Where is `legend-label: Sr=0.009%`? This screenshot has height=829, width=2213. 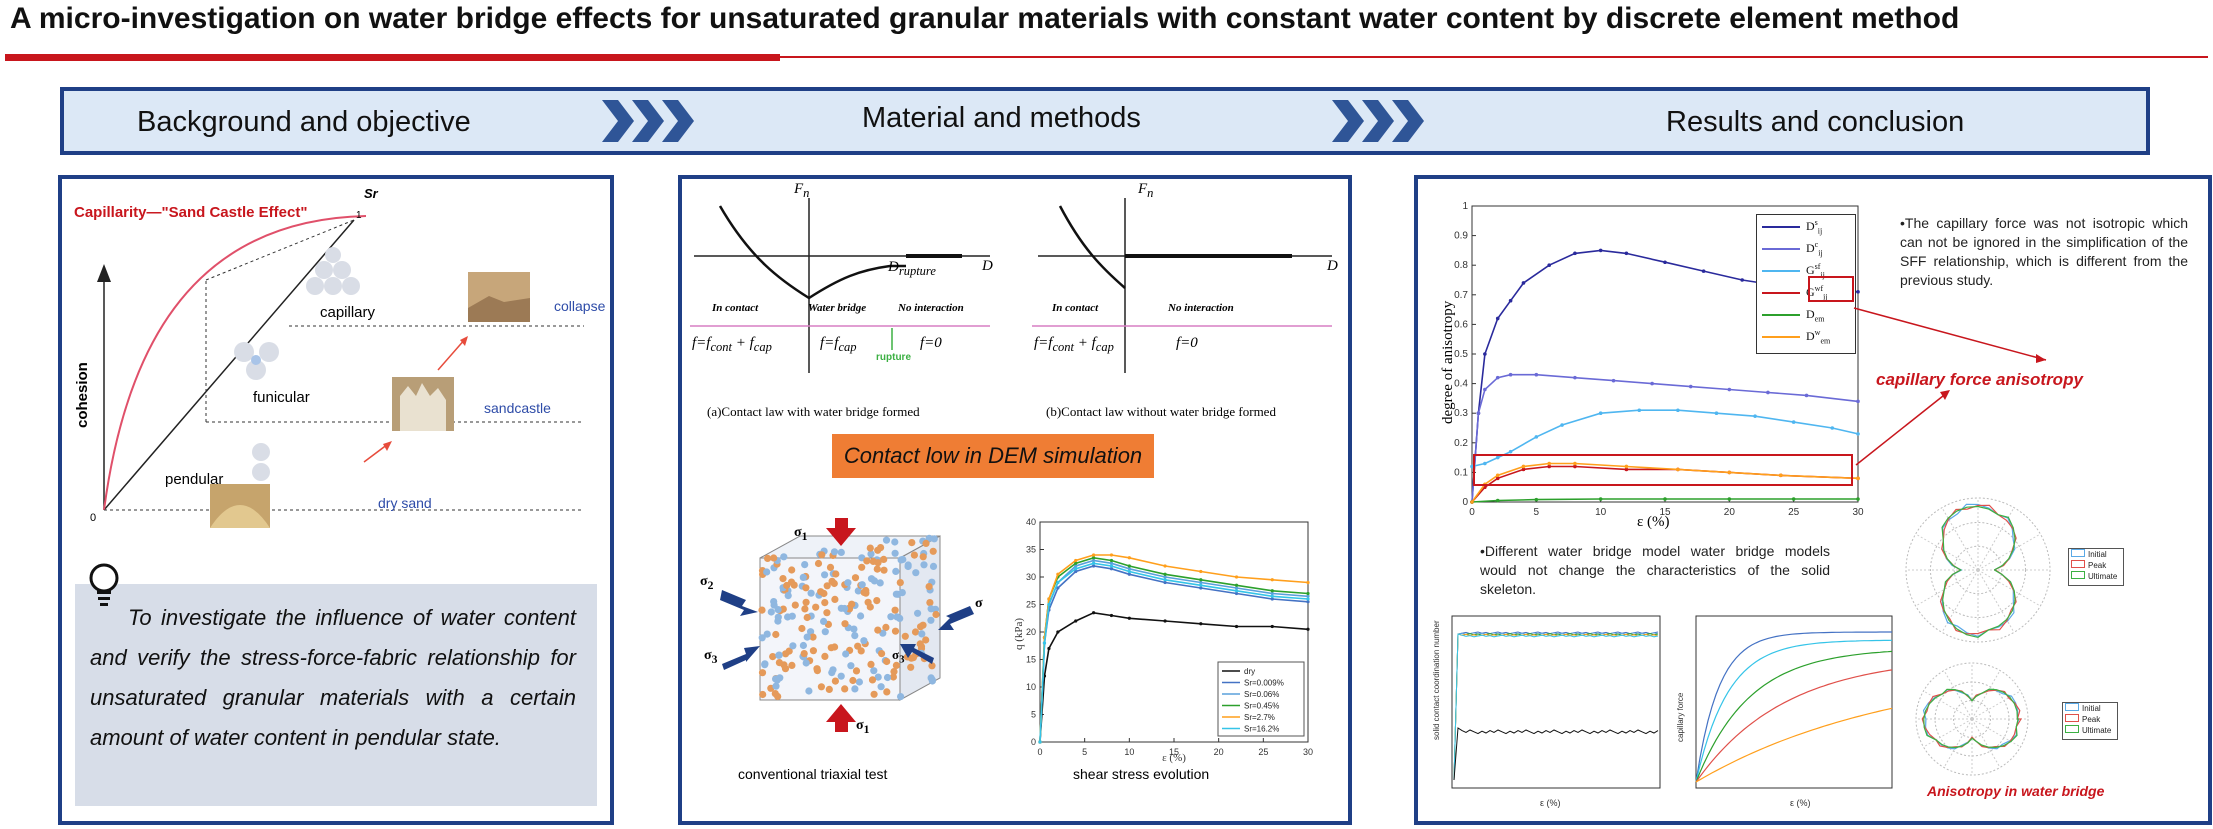
legend-label: Sr=0.009% is located at coordinates (1264, 683).